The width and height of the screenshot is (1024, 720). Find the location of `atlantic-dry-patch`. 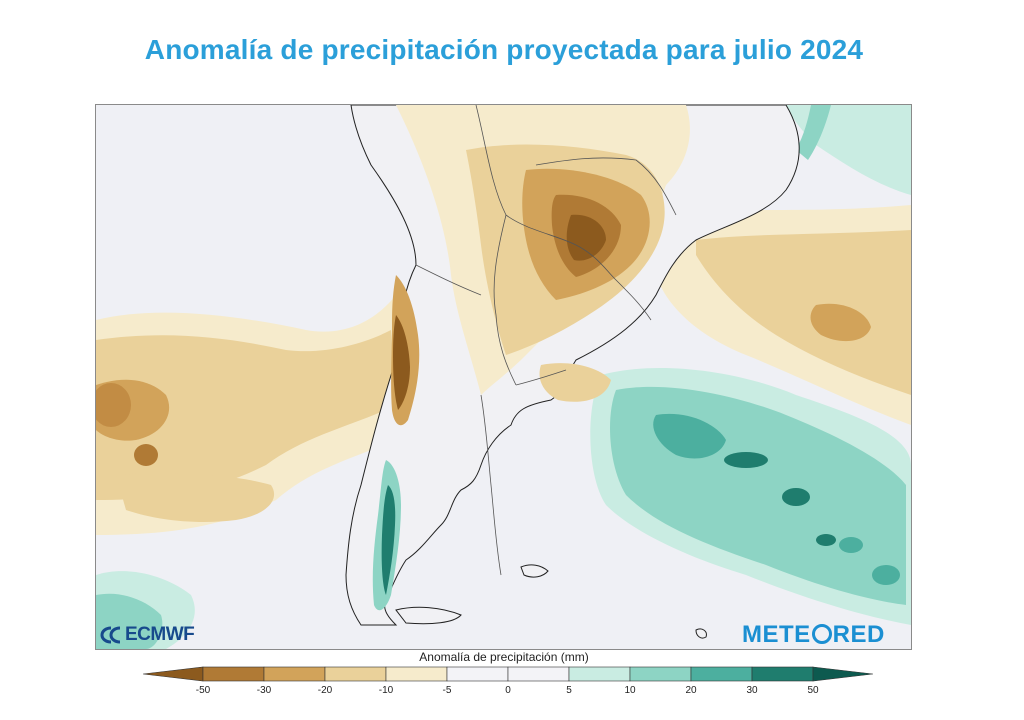

atlantic-dry-patch is located at coordinates (840, 322).